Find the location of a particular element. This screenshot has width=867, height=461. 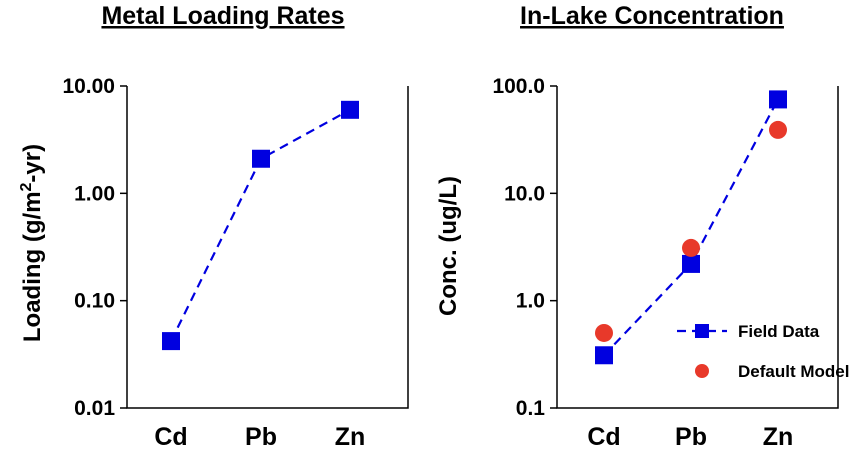

y-tick-label: 1.00 is located at coordinates (94, 193).